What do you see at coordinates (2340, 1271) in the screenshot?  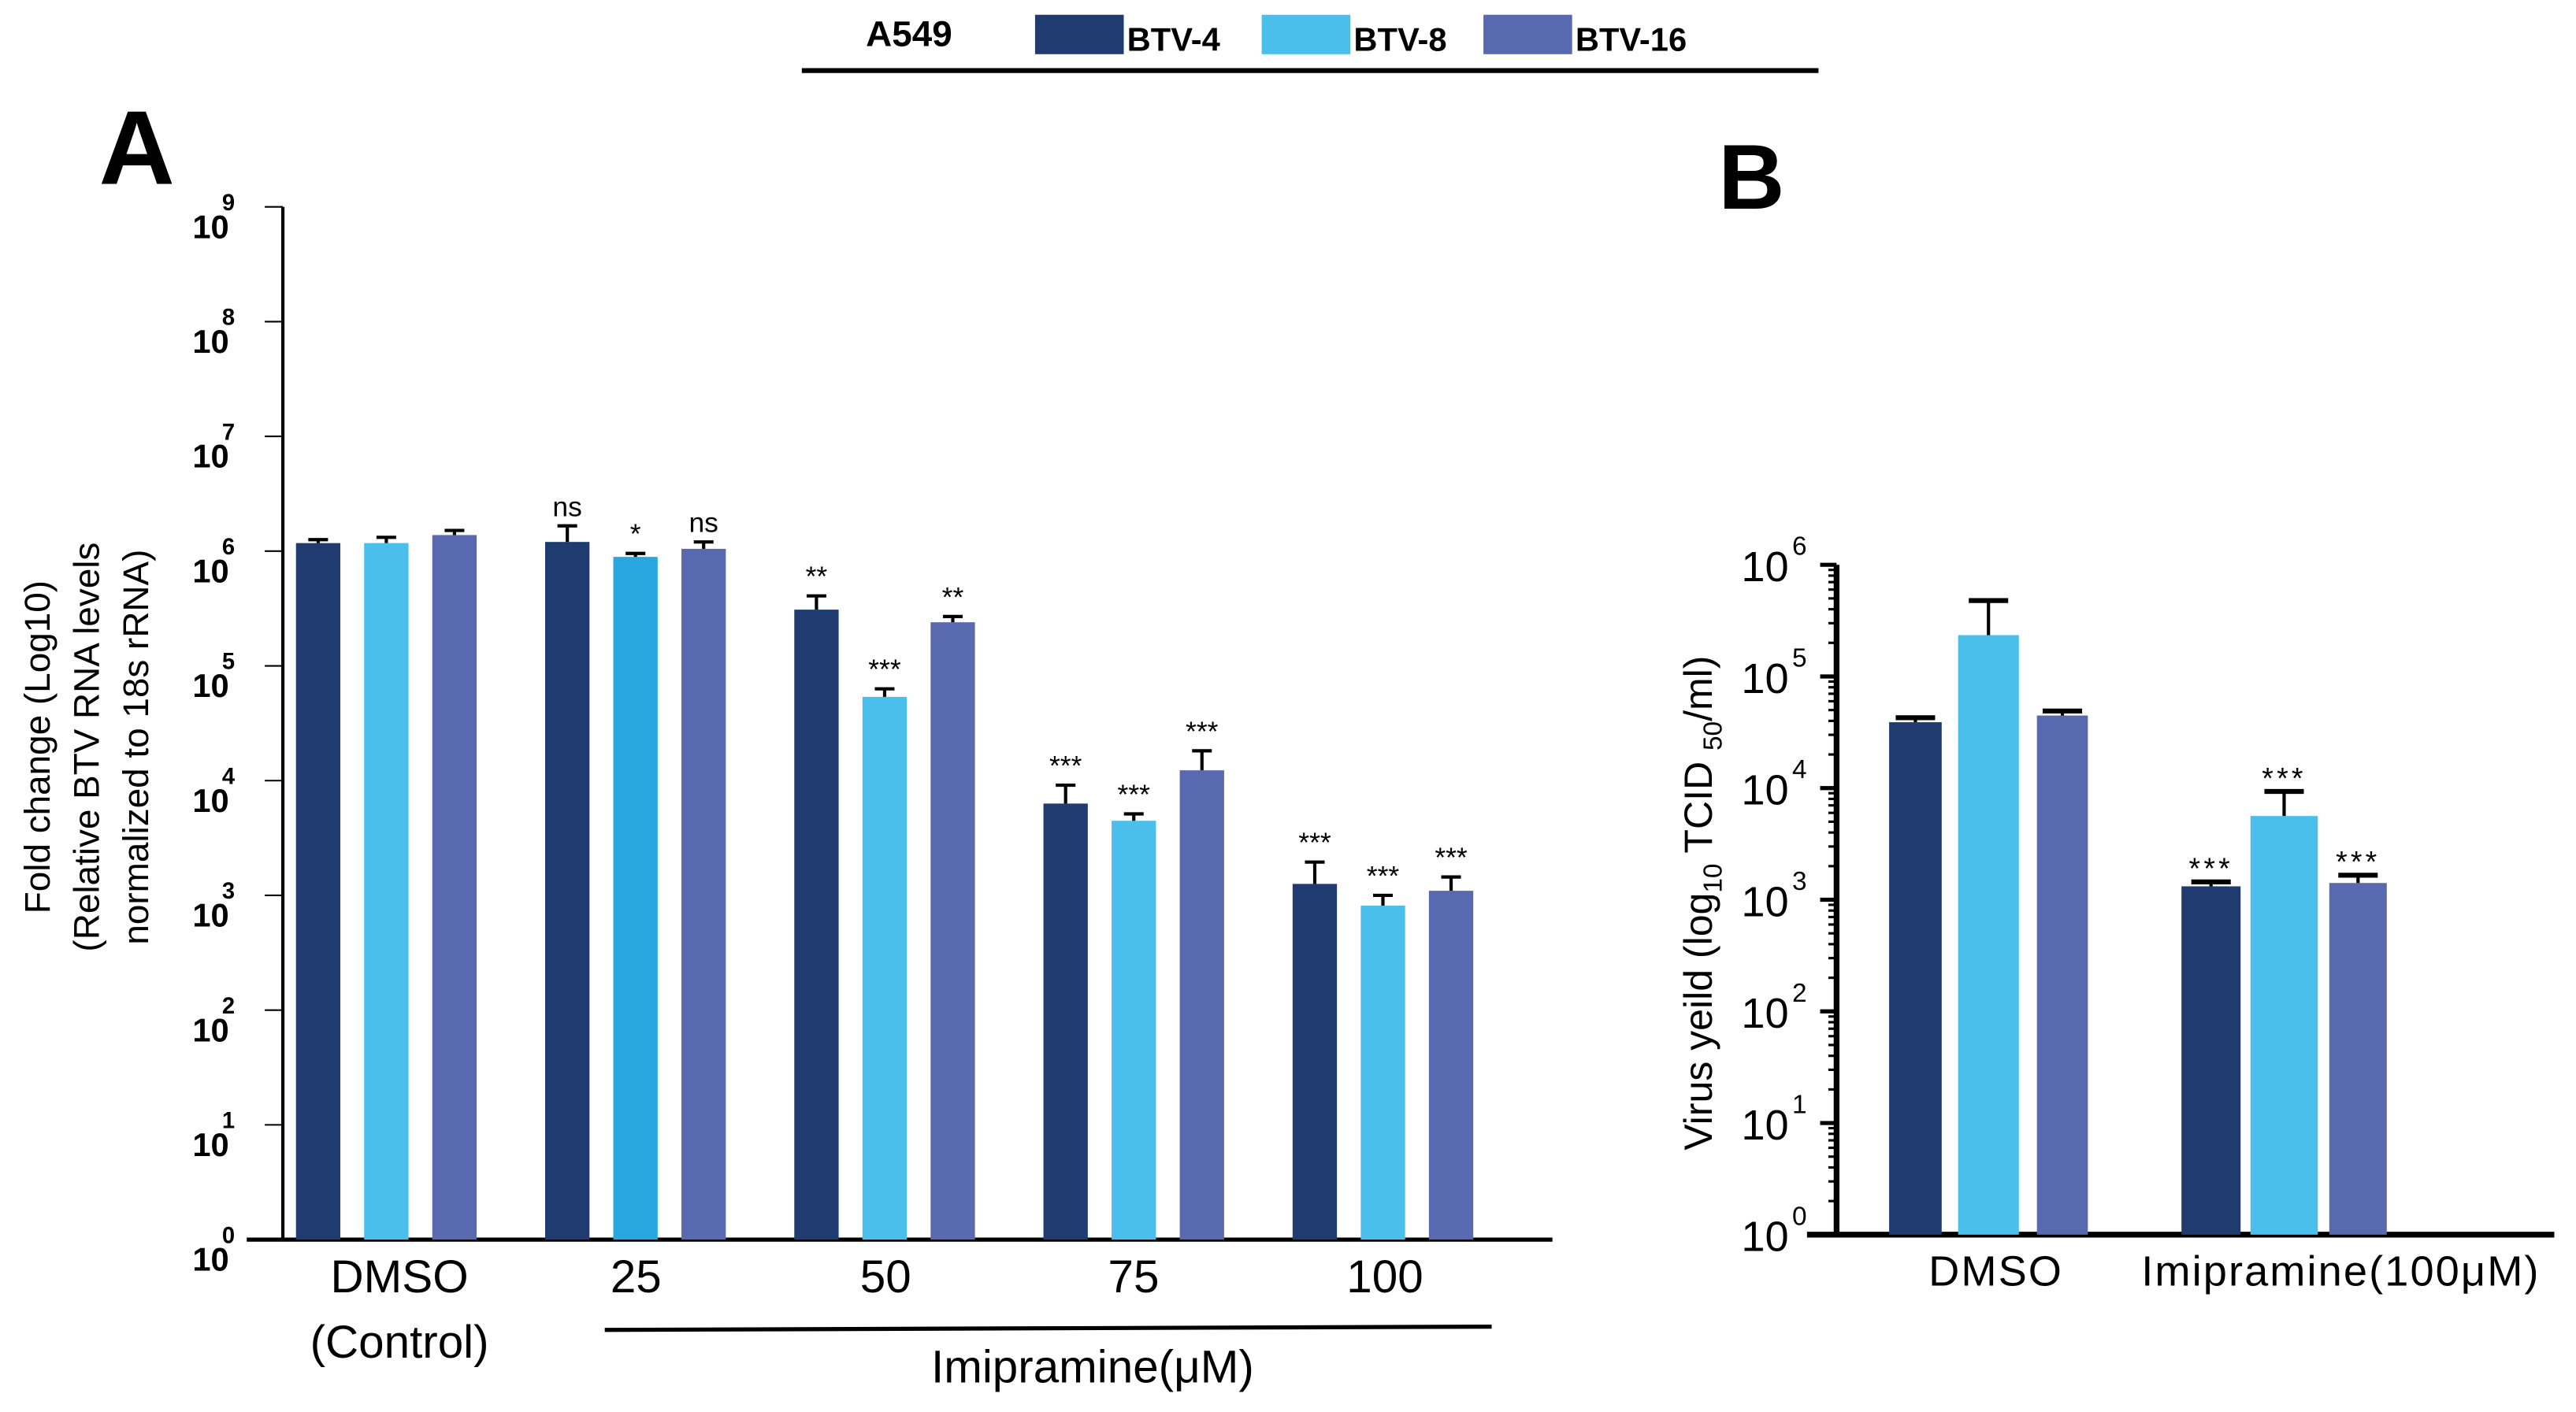 I see `x-category-label: Imipramine(100μM)` at bounding box center [2340, 1271].